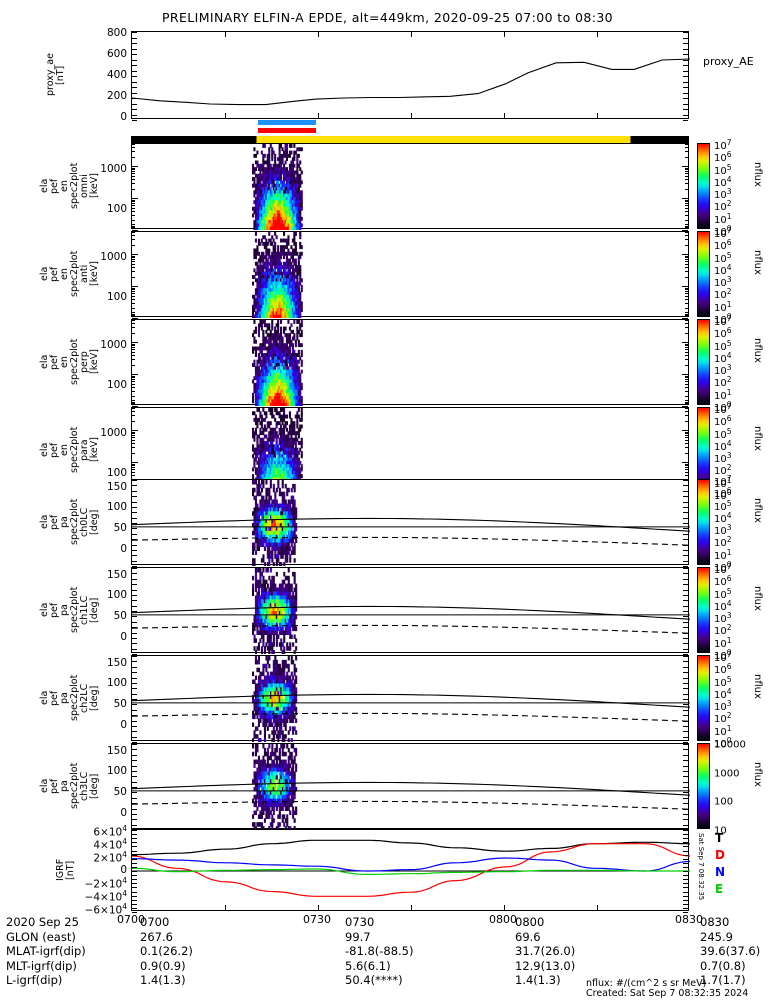 The width and height of the screenshot is (775, 1000). What do you see at coordinates (646, 983) in the screenshot?
I see `nflux-units-note: nflux: #/(cm^2 s sr MeV)` at bounding box center [646, 983].